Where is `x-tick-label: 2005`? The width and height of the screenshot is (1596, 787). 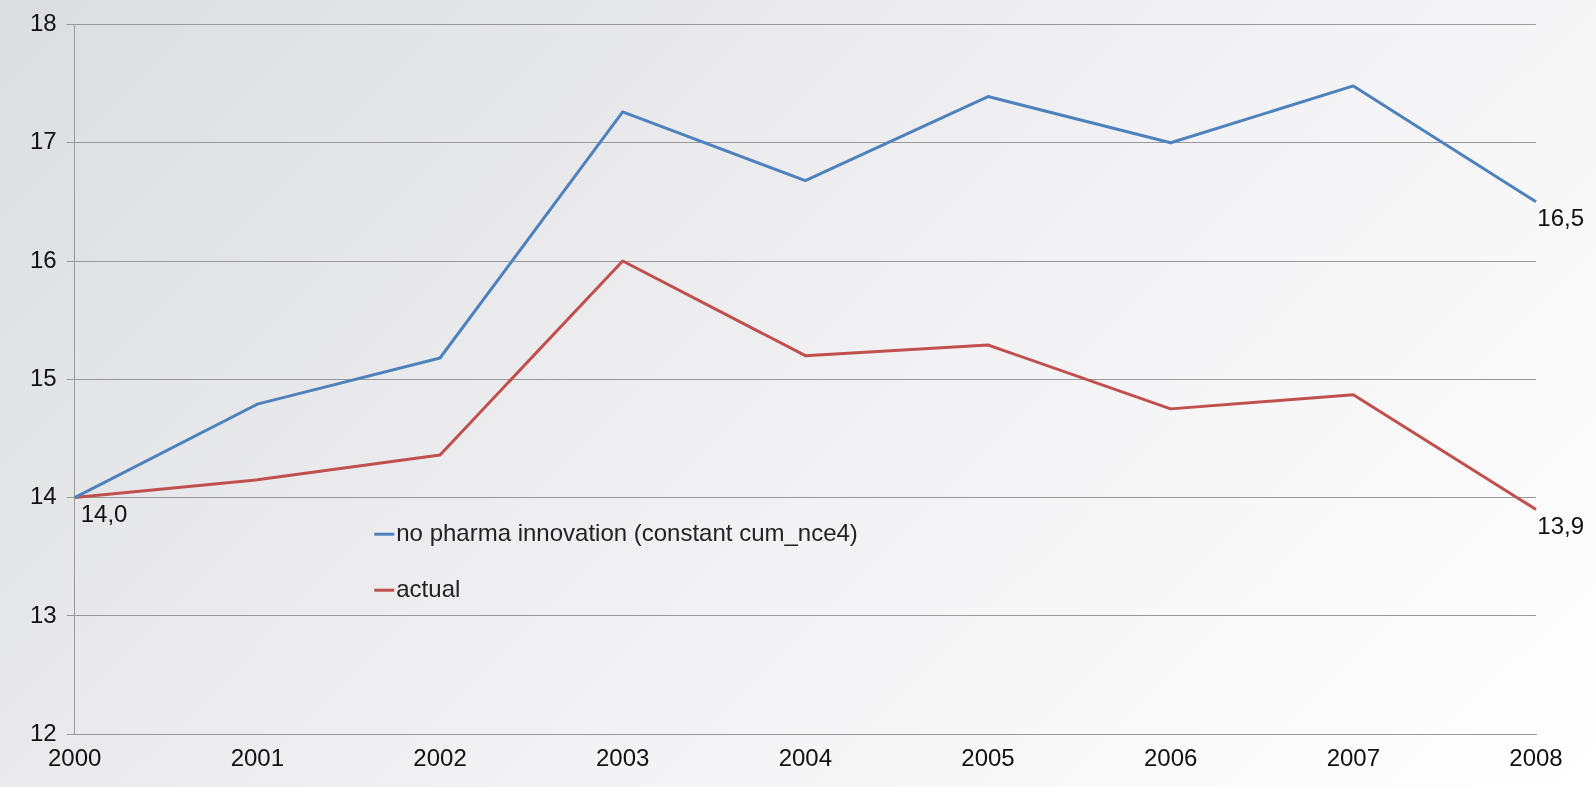
x-tick-label: 2005 is located at coordinates (988, 758).